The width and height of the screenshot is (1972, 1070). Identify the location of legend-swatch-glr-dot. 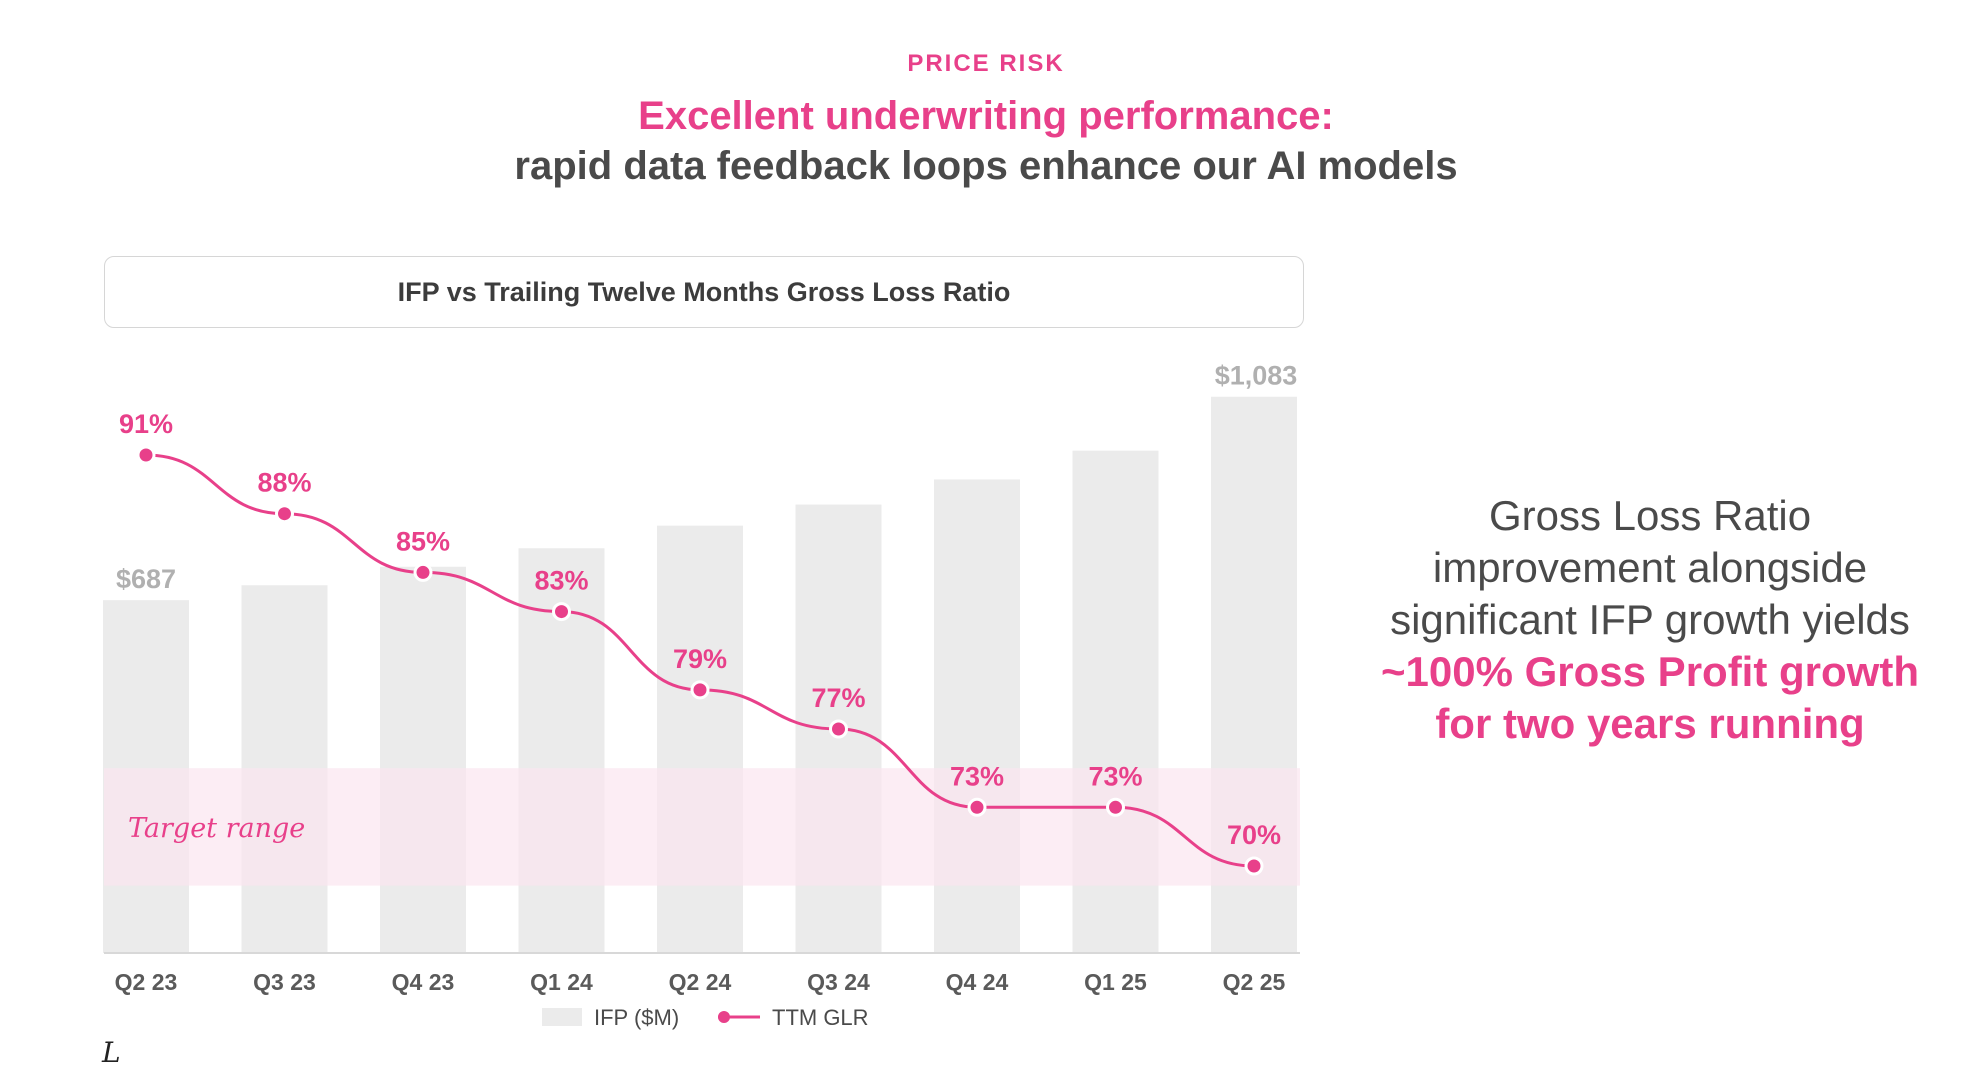
(724, 1017).